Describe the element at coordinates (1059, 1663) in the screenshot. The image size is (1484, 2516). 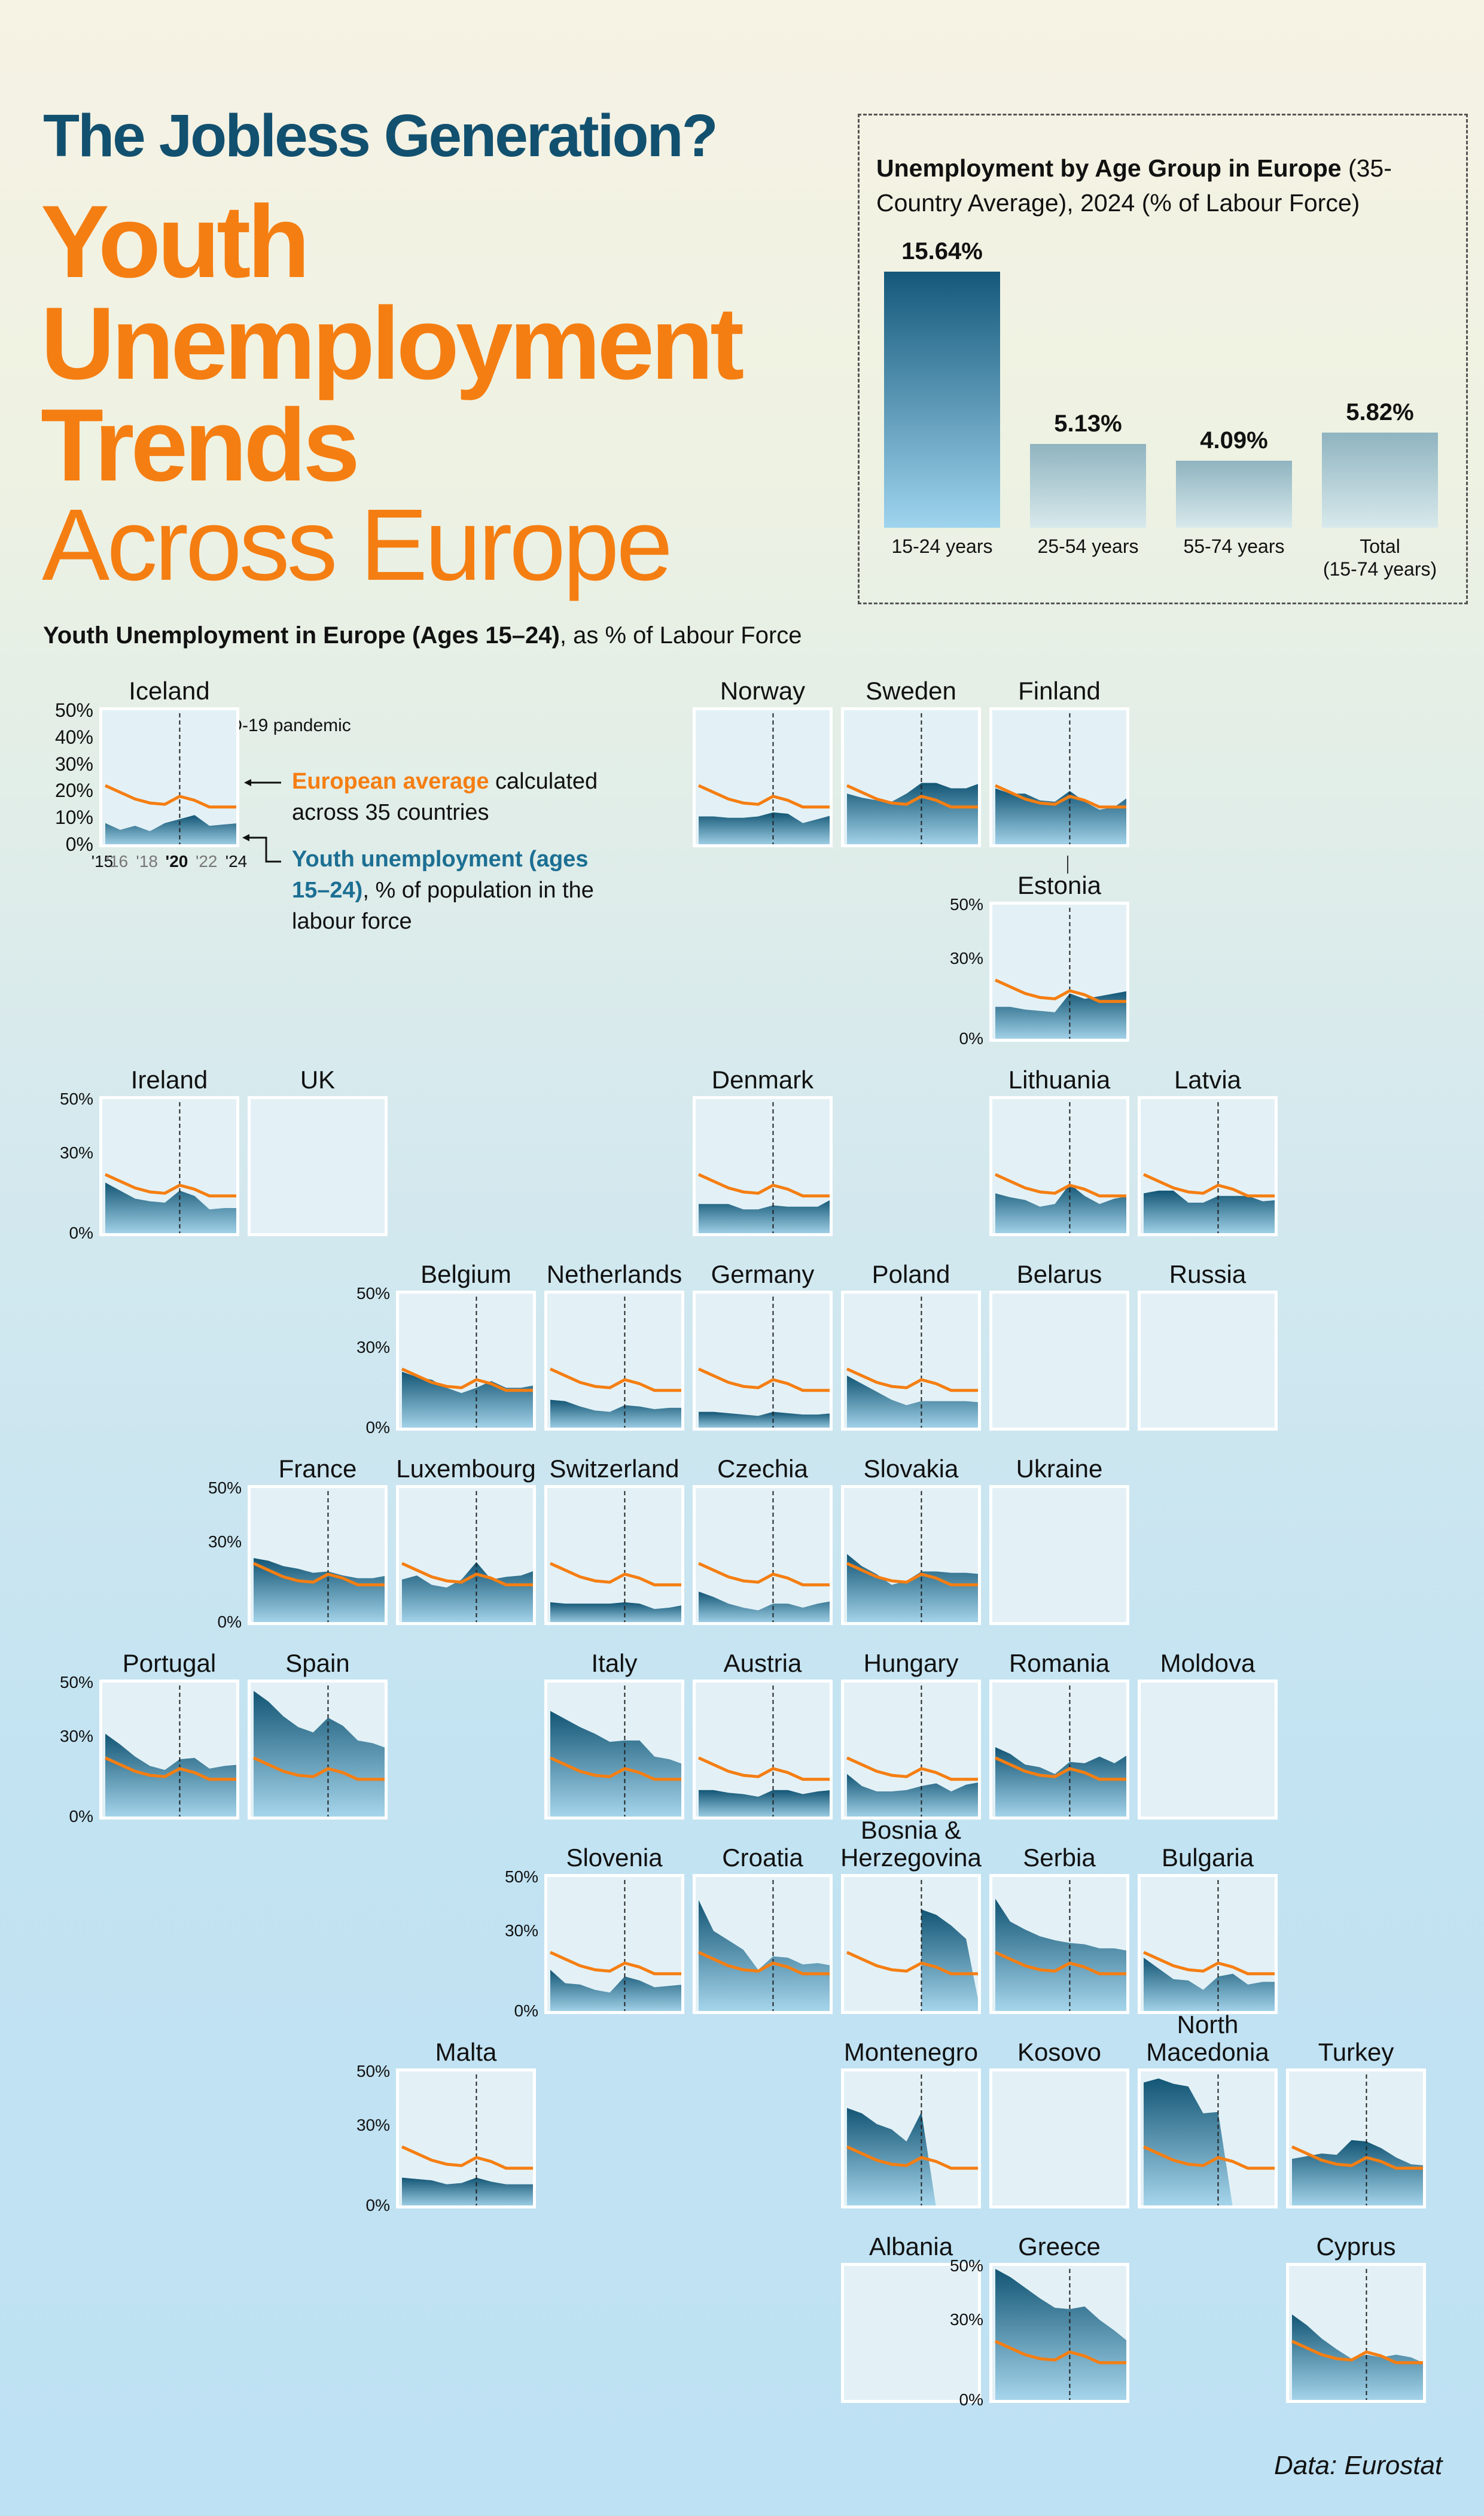
I see `country-name-romania: Romania` at that location.